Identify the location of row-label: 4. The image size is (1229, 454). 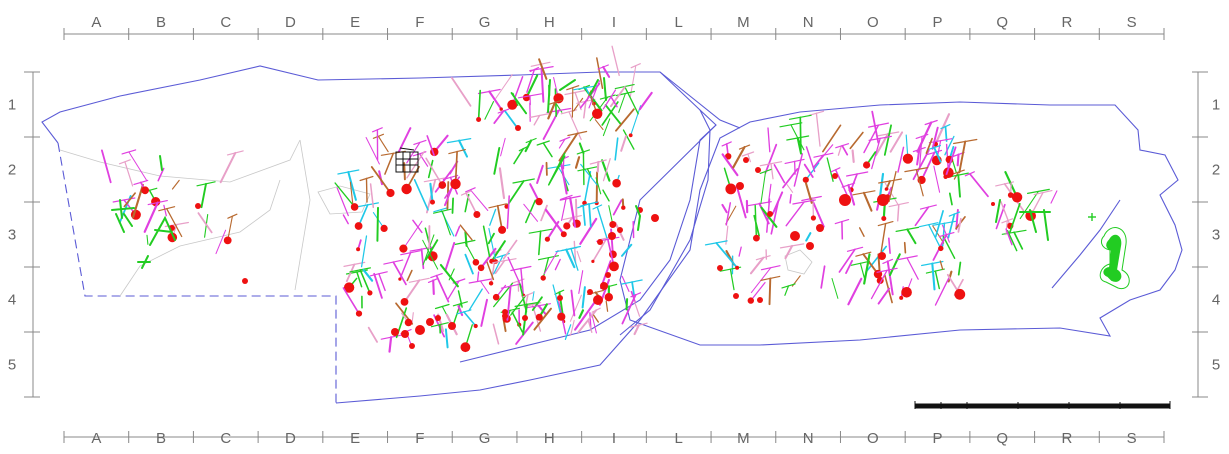
(12, 300).